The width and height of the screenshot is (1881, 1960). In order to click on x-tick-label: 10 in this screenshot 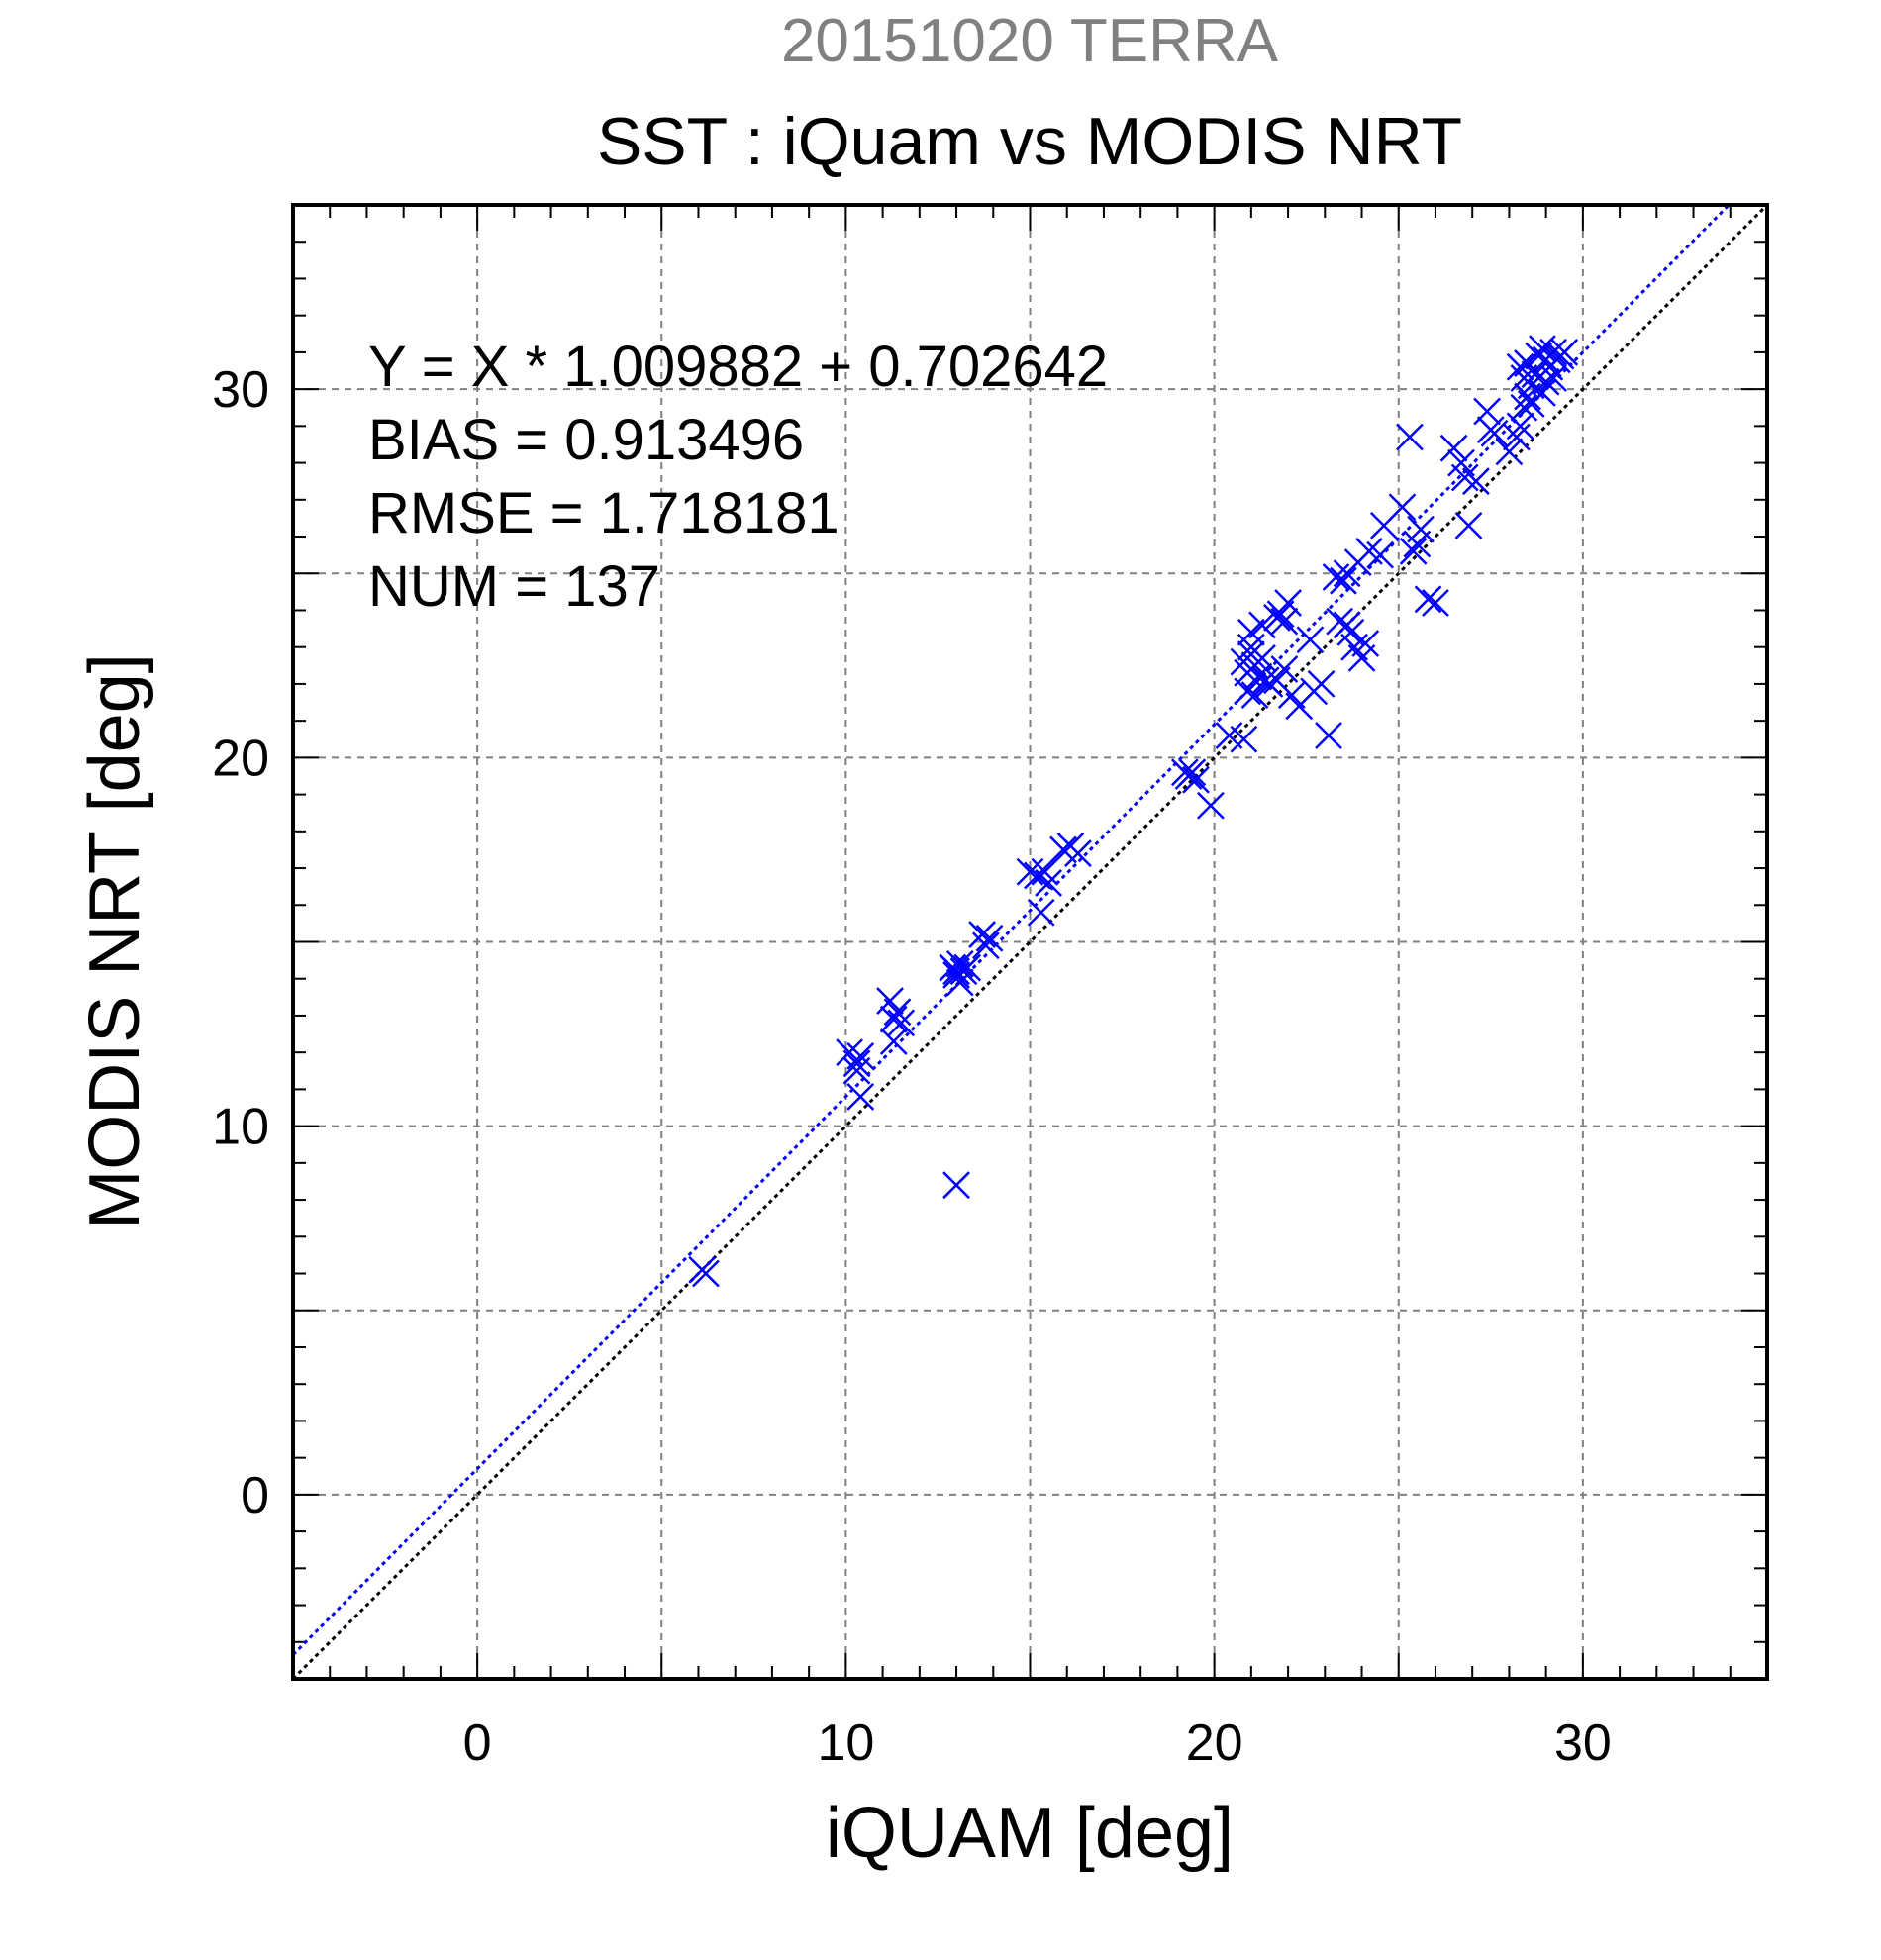, I will do `click(845, 1743)`.